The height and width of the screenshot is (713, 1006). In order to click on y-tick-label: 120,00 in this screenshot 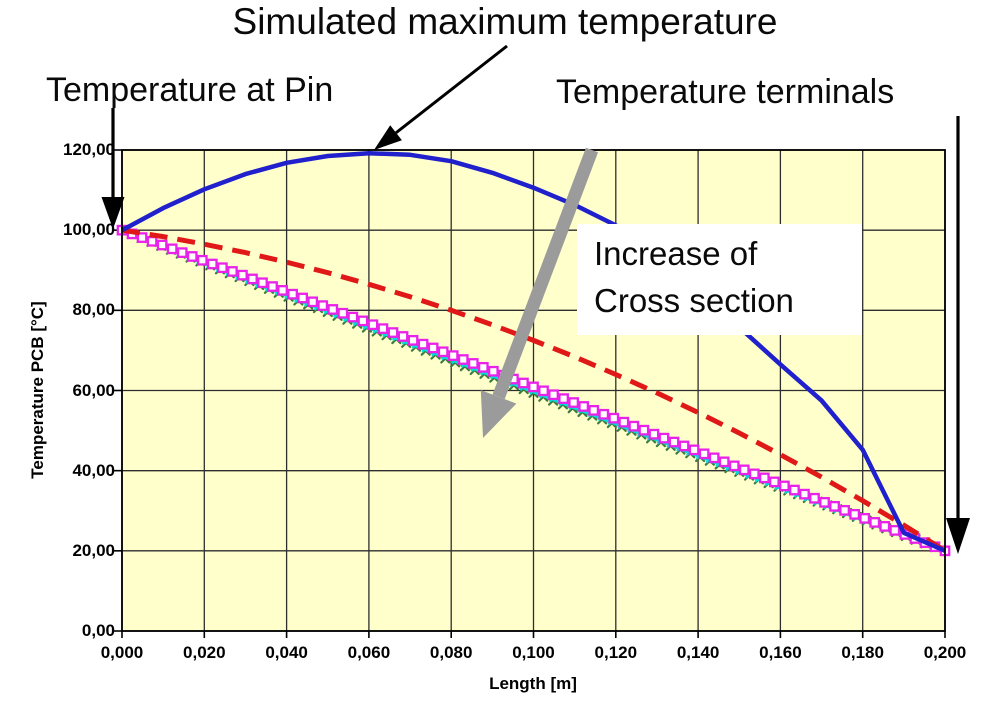, I will do `click(89, 149)`.